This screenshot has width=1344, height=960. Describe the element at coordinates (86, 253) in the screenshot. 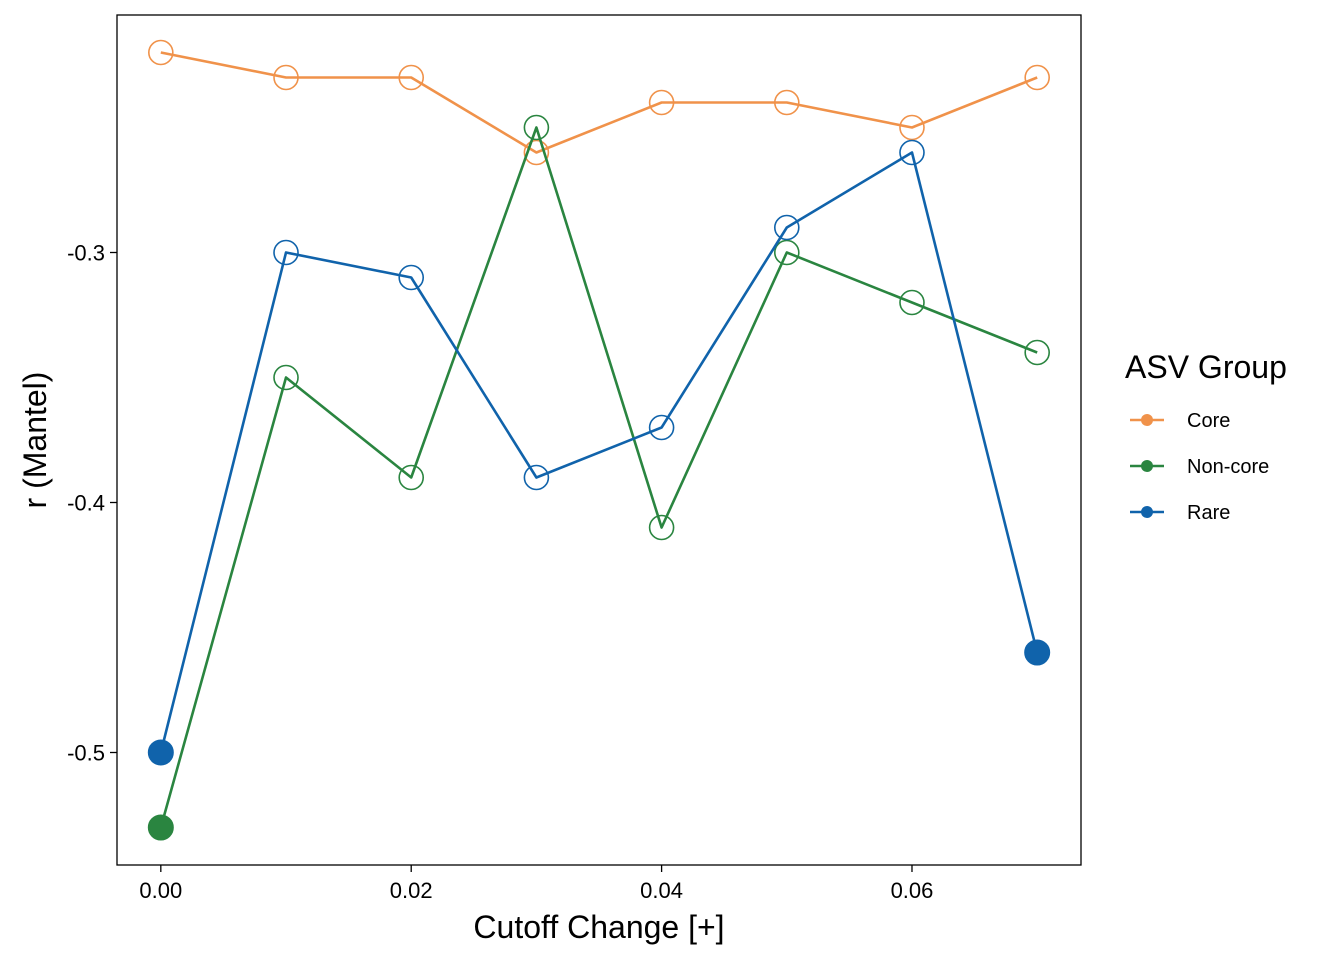

I see `y-tick-label: -0.3` at that location.